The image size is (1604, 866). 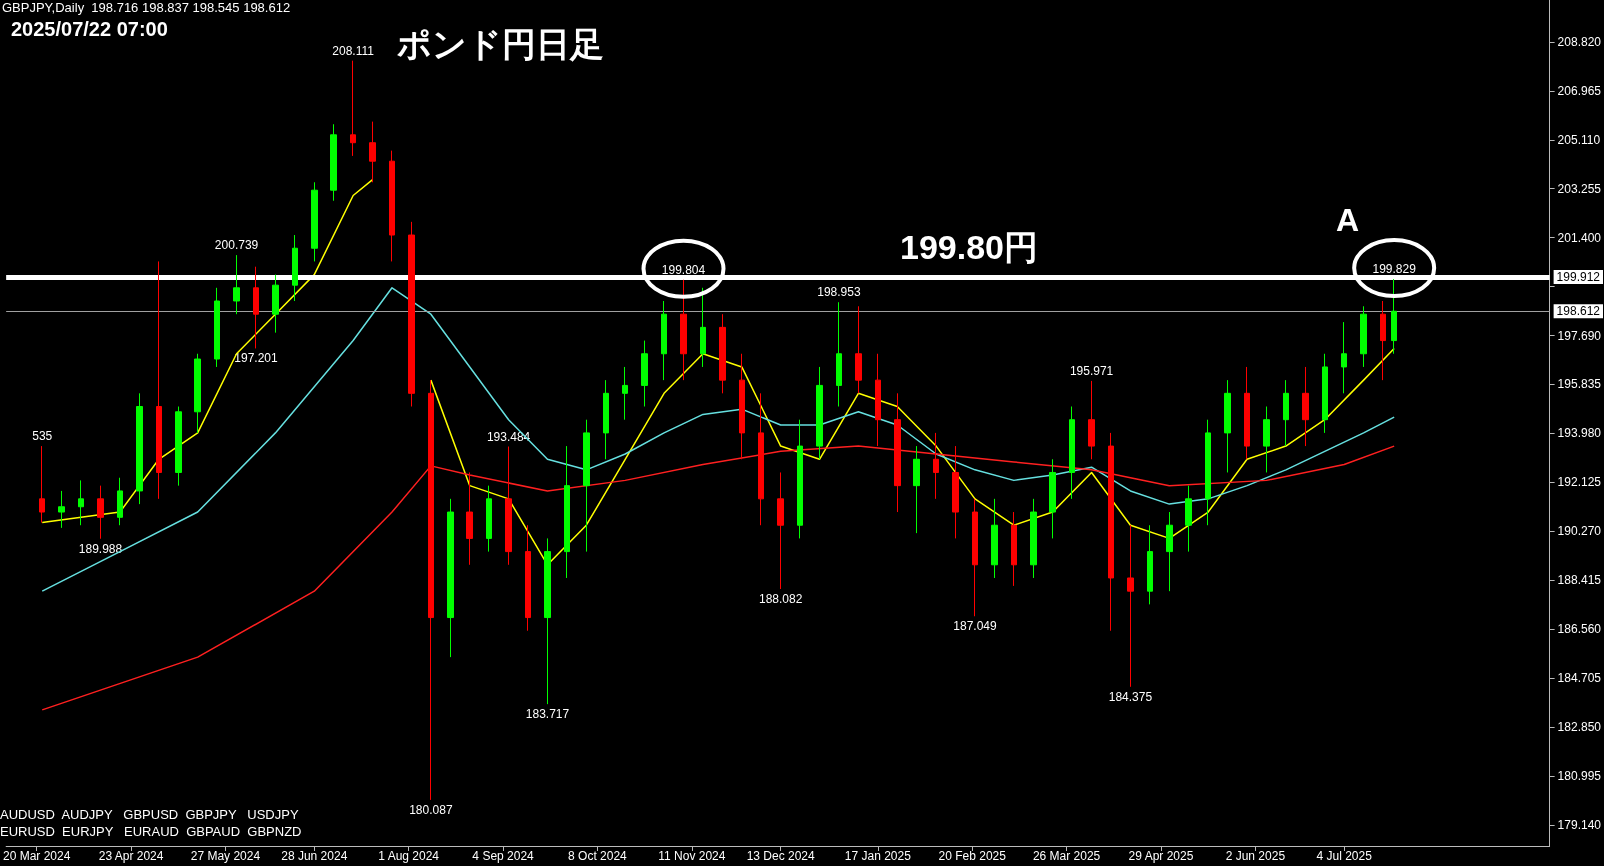 I want to click on y-tick-label: 188.415, so click(x=1579, y=580).